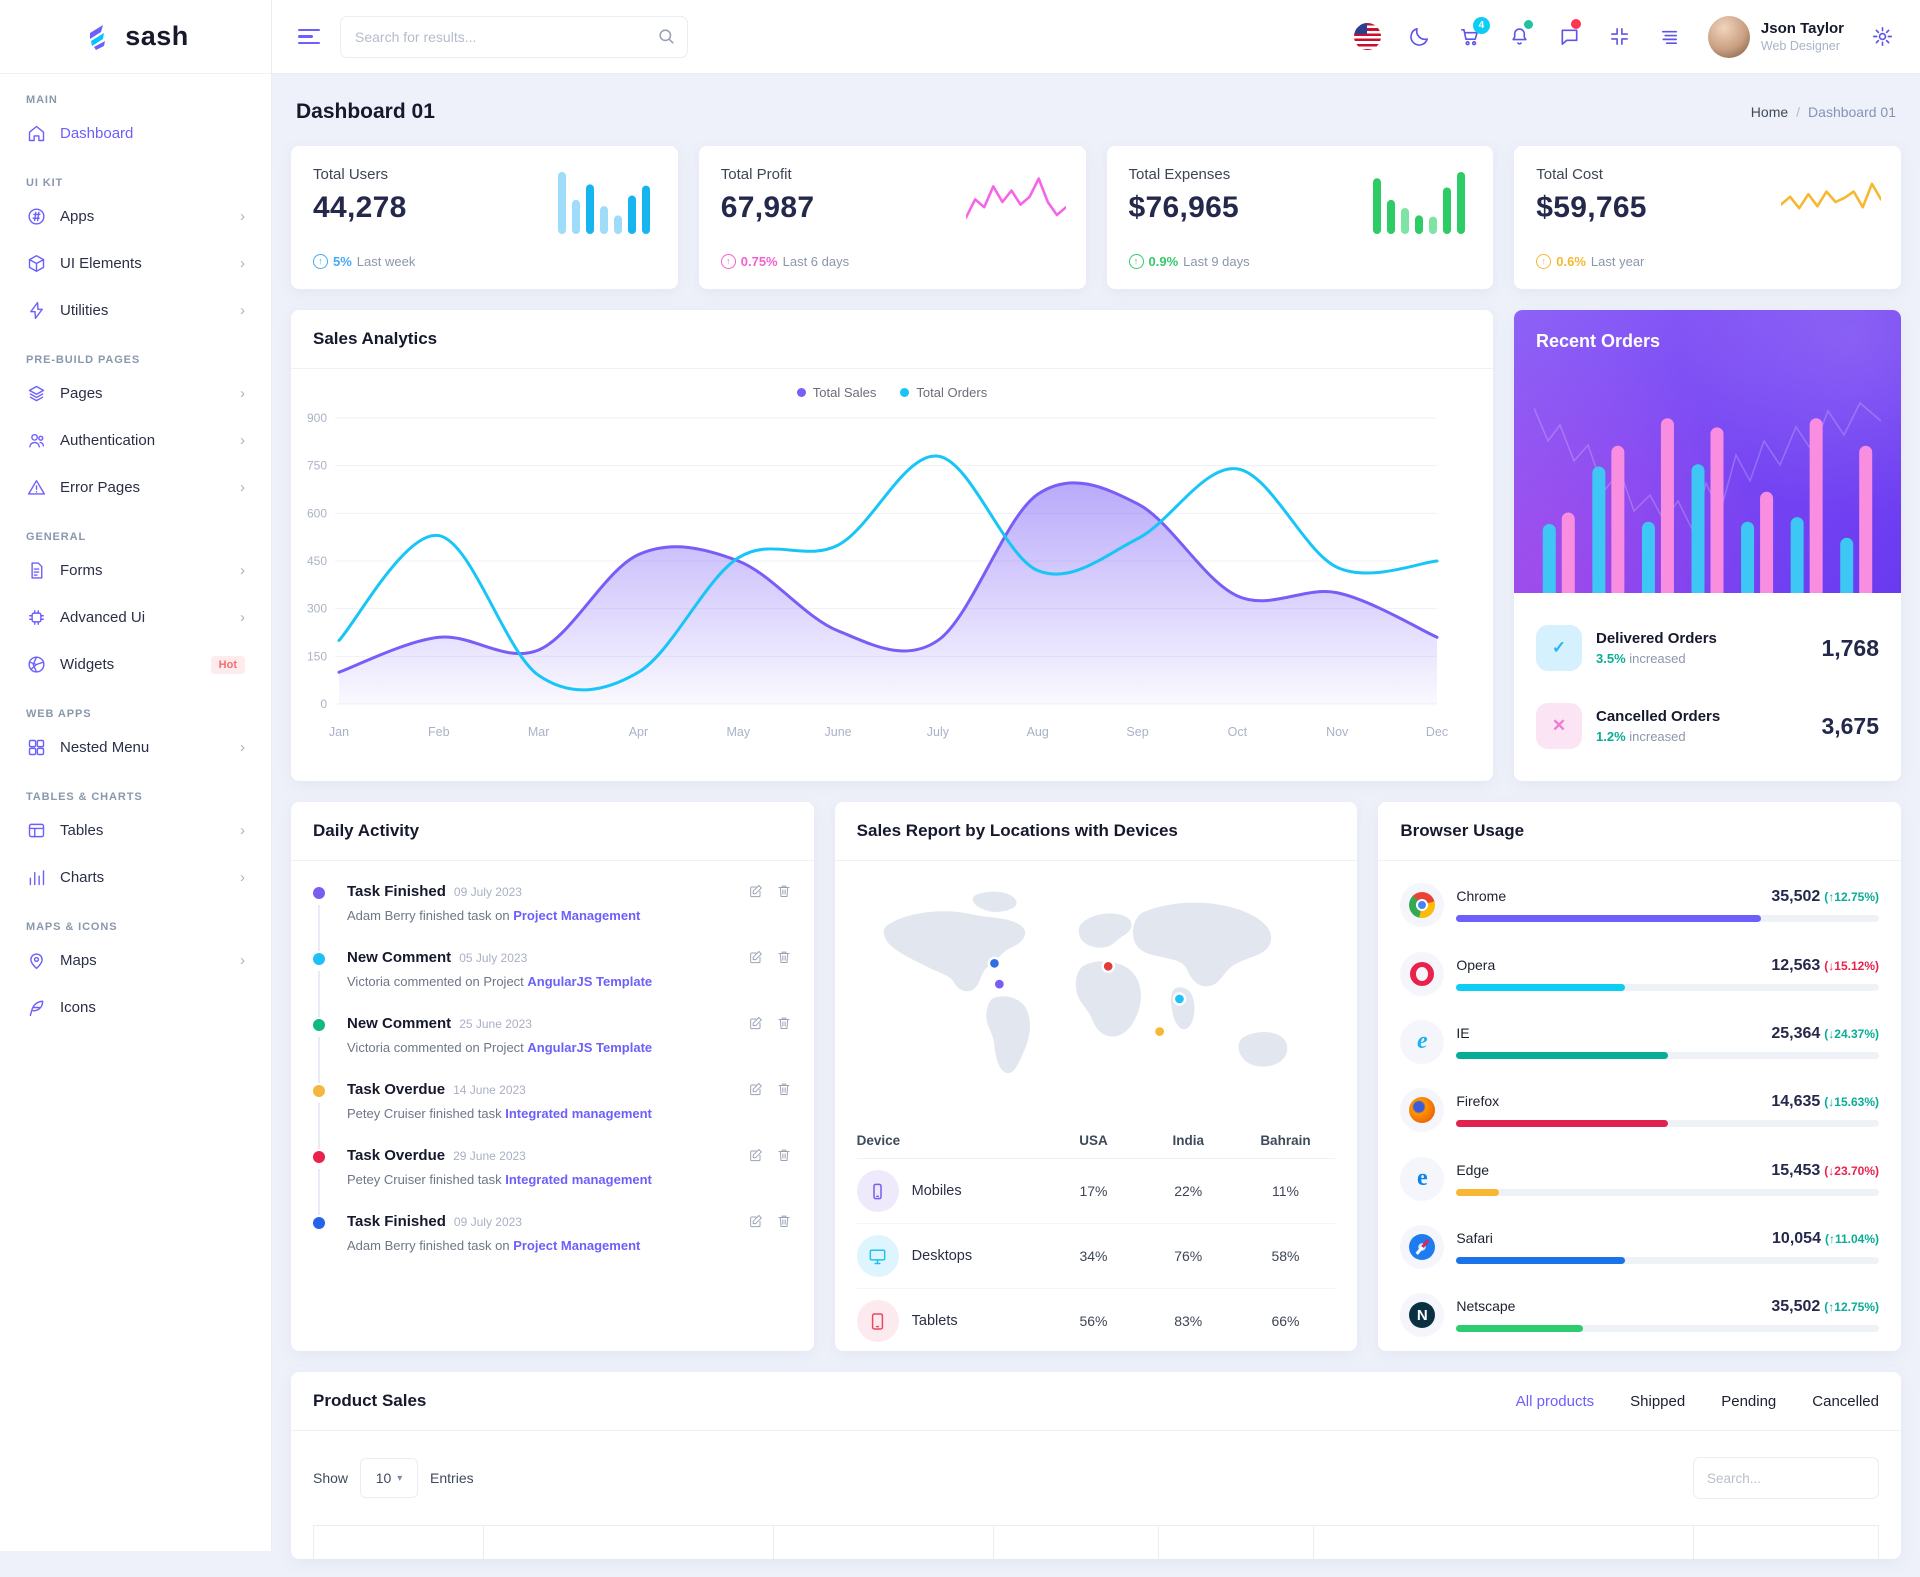 The height and width of the screenshot is (1577, 1920). Describe the element at coordinates (135, 877) in the screenshot. I see `sidebar-item-charts: Charts ›` at that location.